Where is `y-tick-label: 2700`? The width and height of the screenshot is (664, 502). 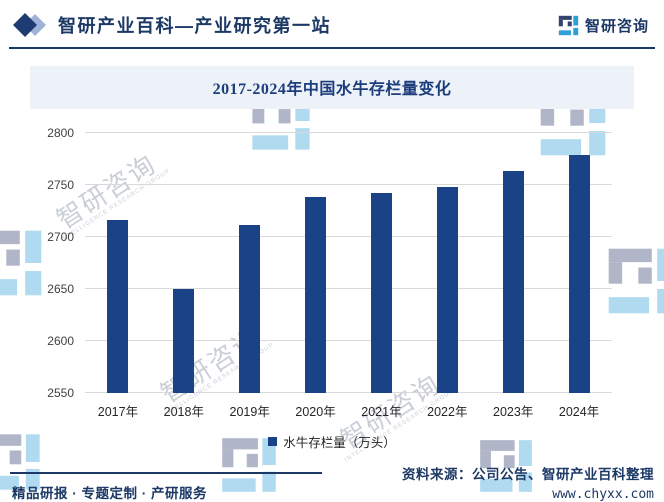 y-tick-label: 2700 is located at coordinates (60, 237).